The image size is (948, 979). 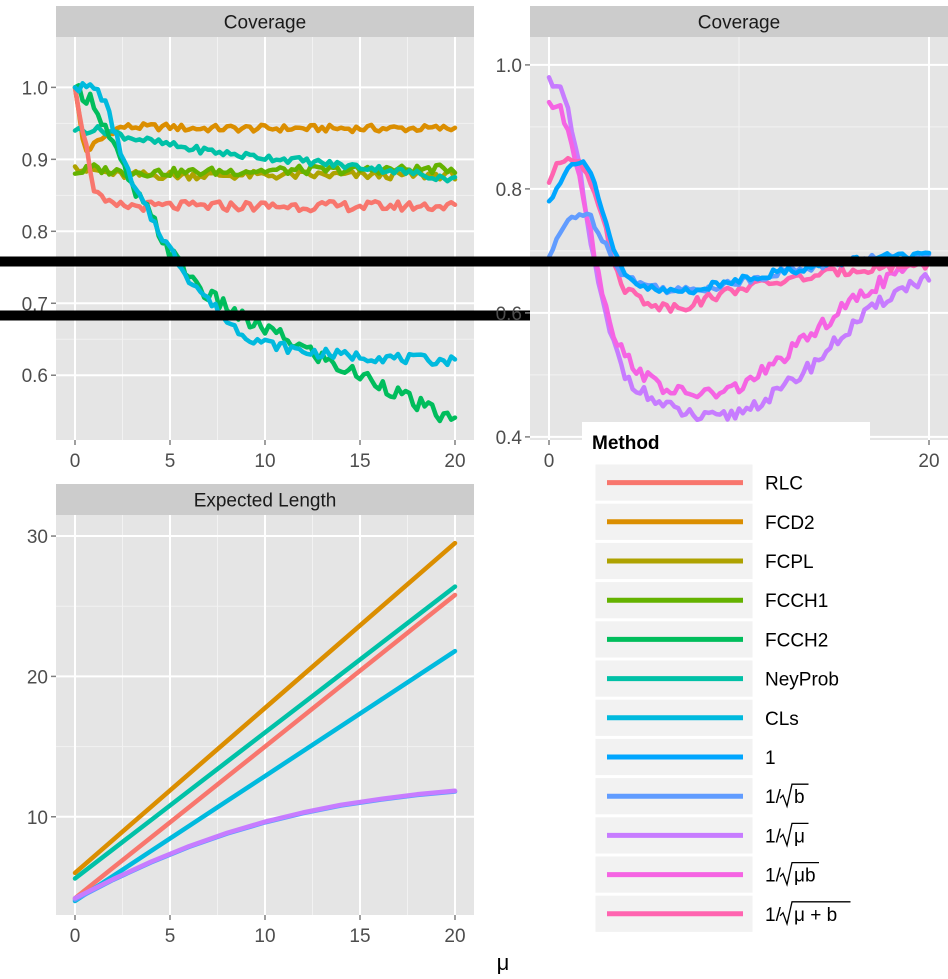 I want to click on panel-title: Expected Length, so click(x=265, y=501).